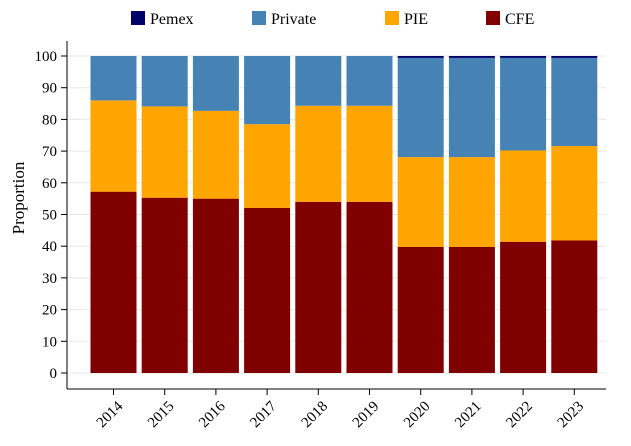  Describe the element at coordinates (468, 415) in the screenshot. I see `x-tick-label-2021: 2021` at that location.